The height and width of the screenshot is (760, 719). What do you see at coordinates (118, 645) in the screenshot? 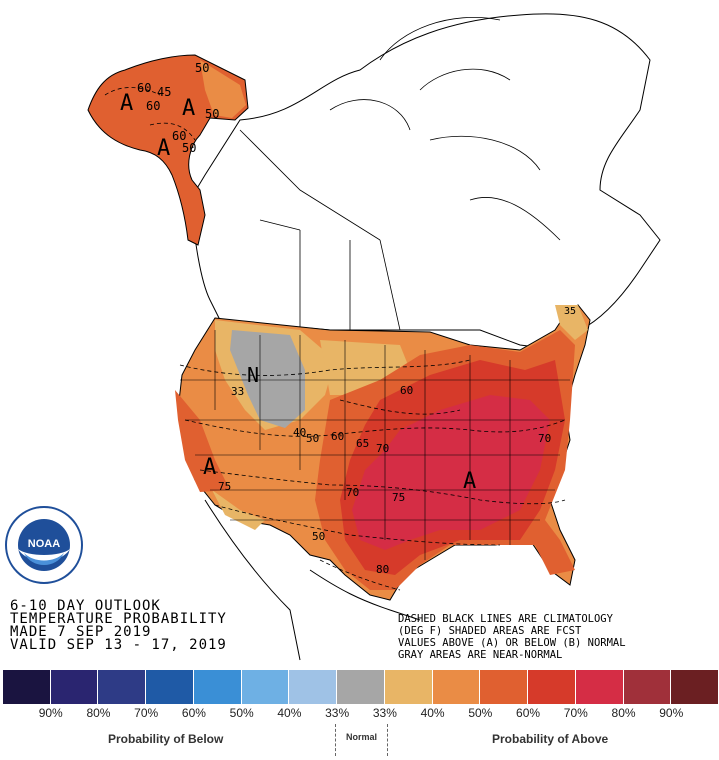
I see `title-line-4: VALID SEP 13 - 17, 2019` at bounding box center [118, 645].